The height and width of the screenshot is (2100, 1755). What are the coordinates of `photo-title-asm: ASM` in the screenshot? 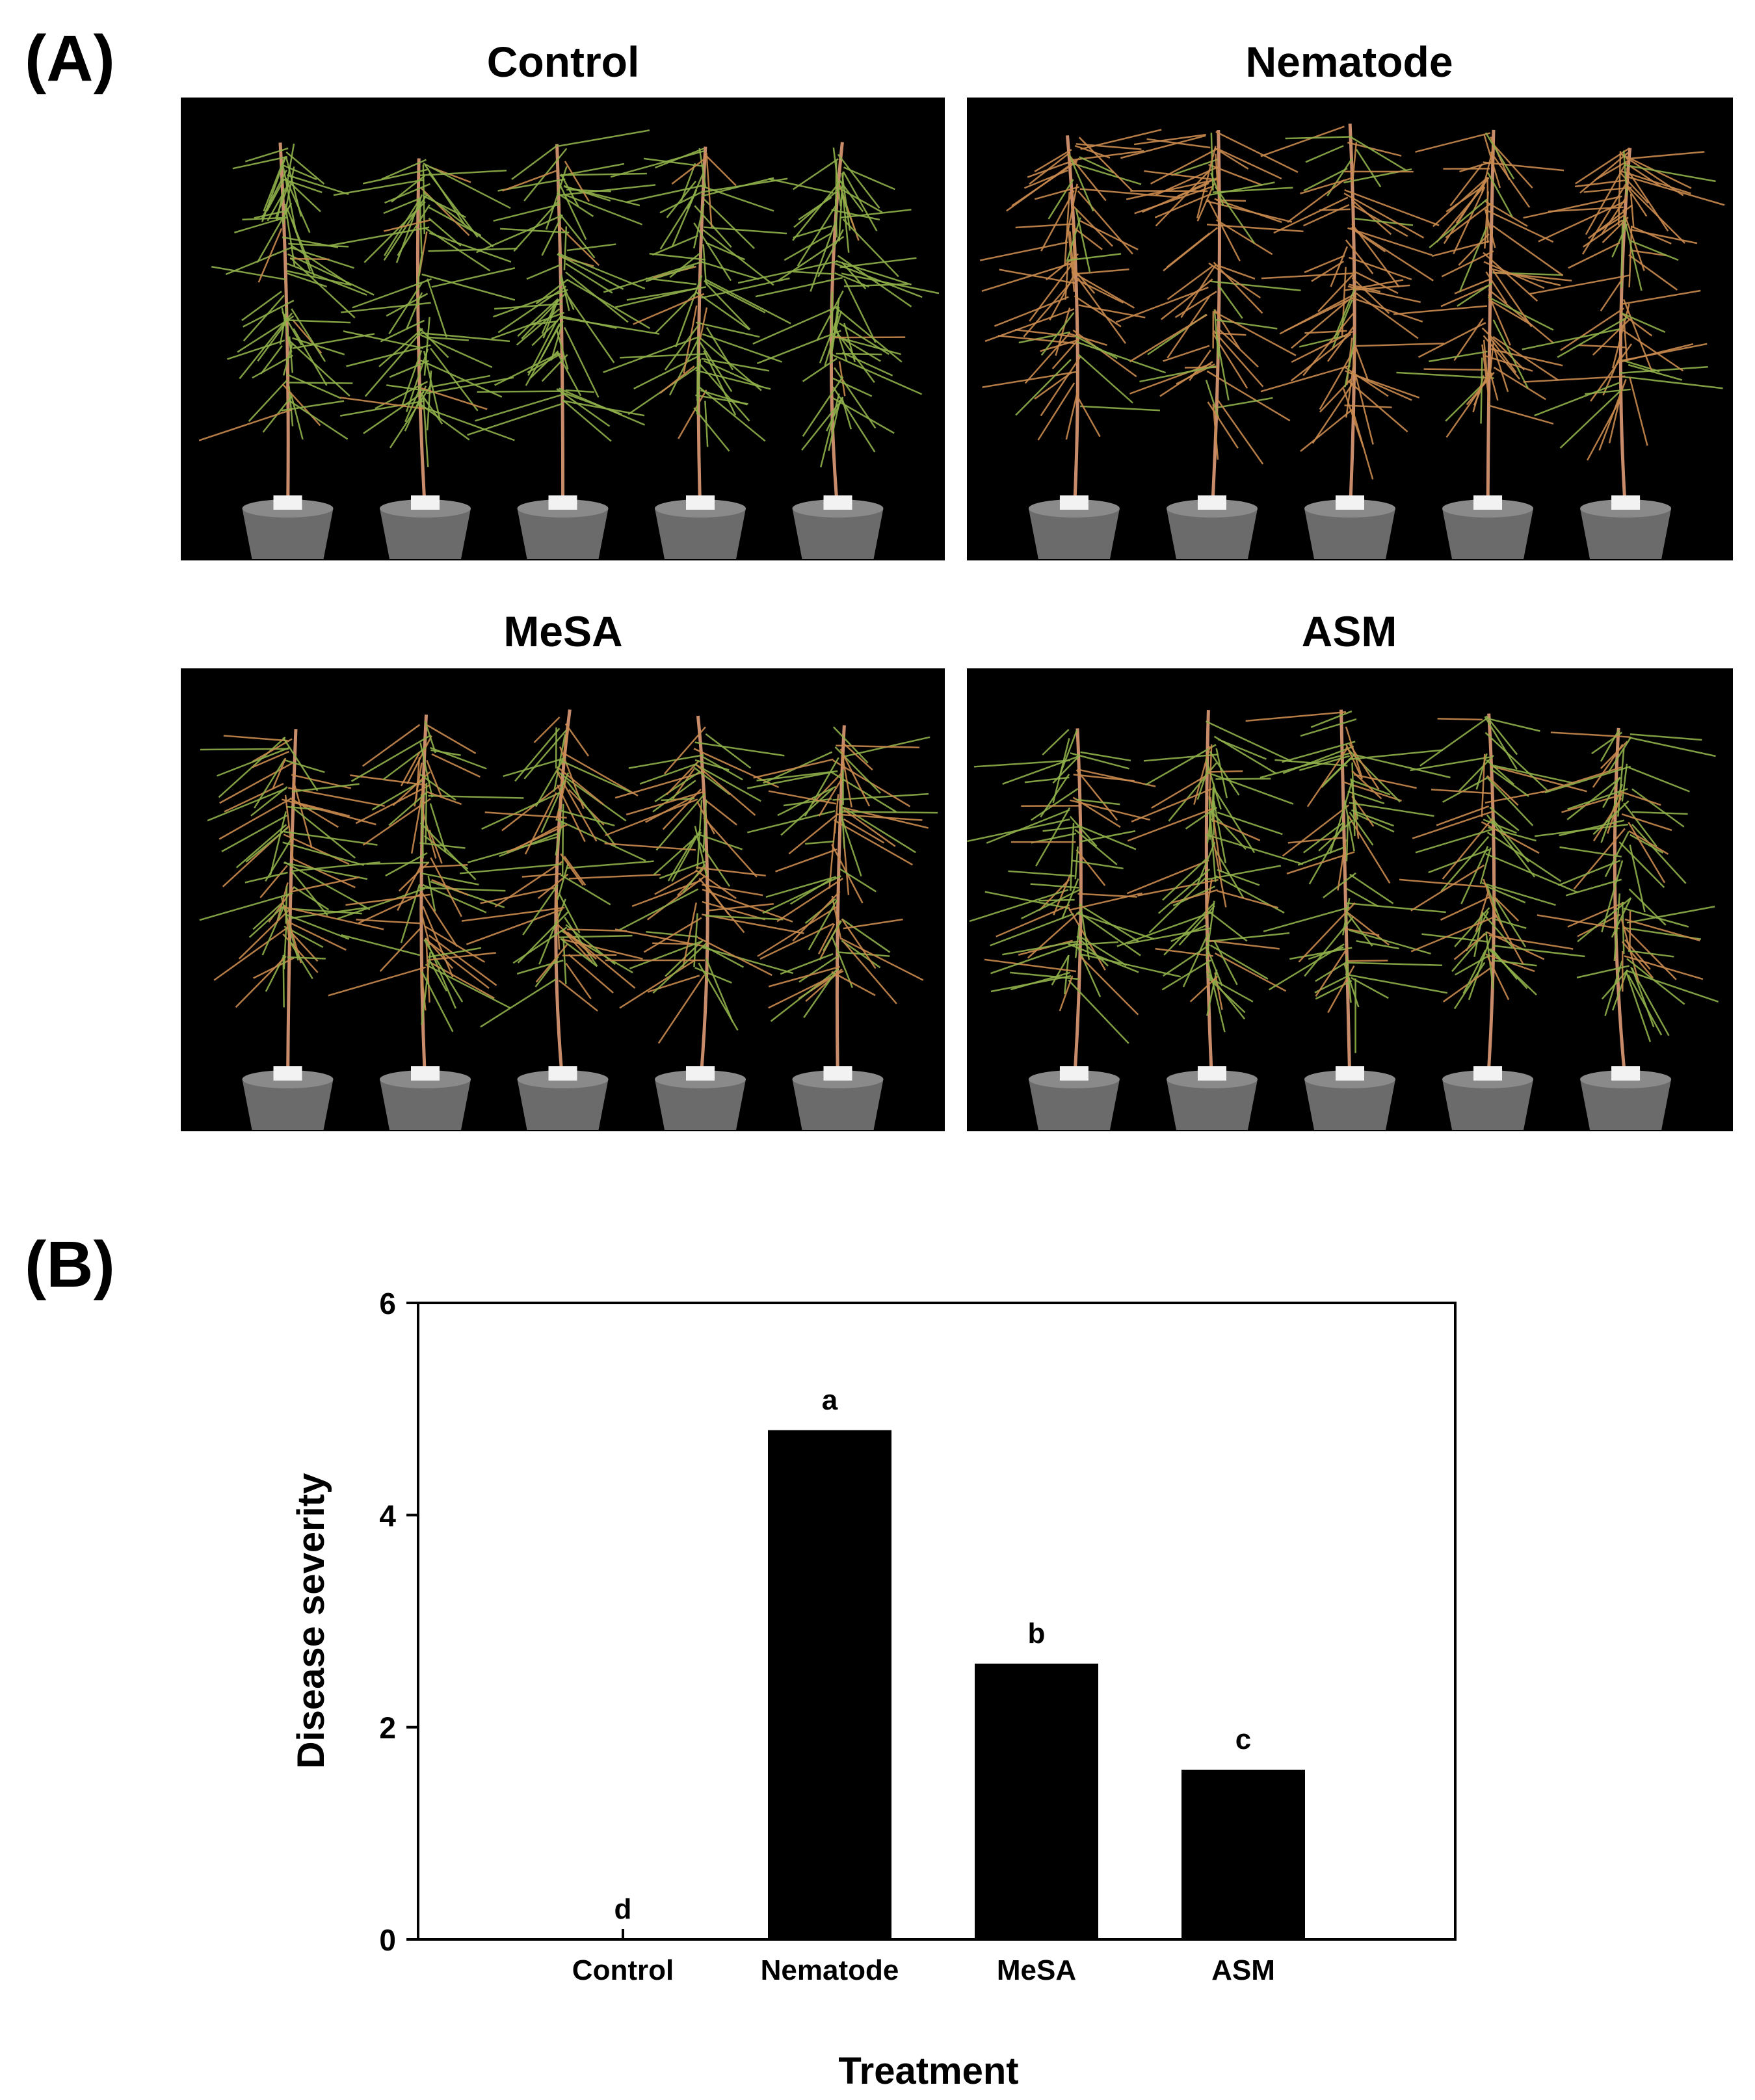 It's located at (1349, 631).